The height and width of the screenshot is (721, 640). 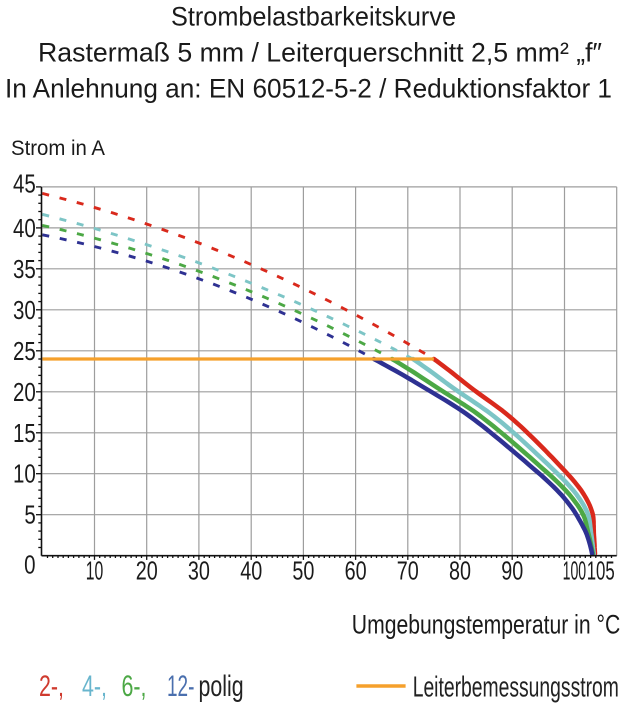 I want to click on svg-text: 6-,, so click(x=134, y=686).